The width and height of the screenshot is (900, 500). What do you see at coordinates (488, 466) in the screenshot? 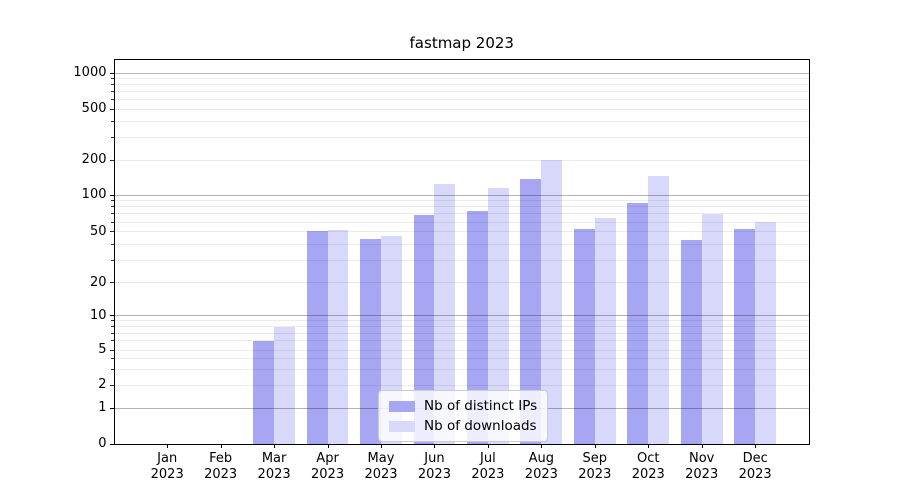
I see `x-tick-label: Jul 2023` at bounding box center [488, 466].